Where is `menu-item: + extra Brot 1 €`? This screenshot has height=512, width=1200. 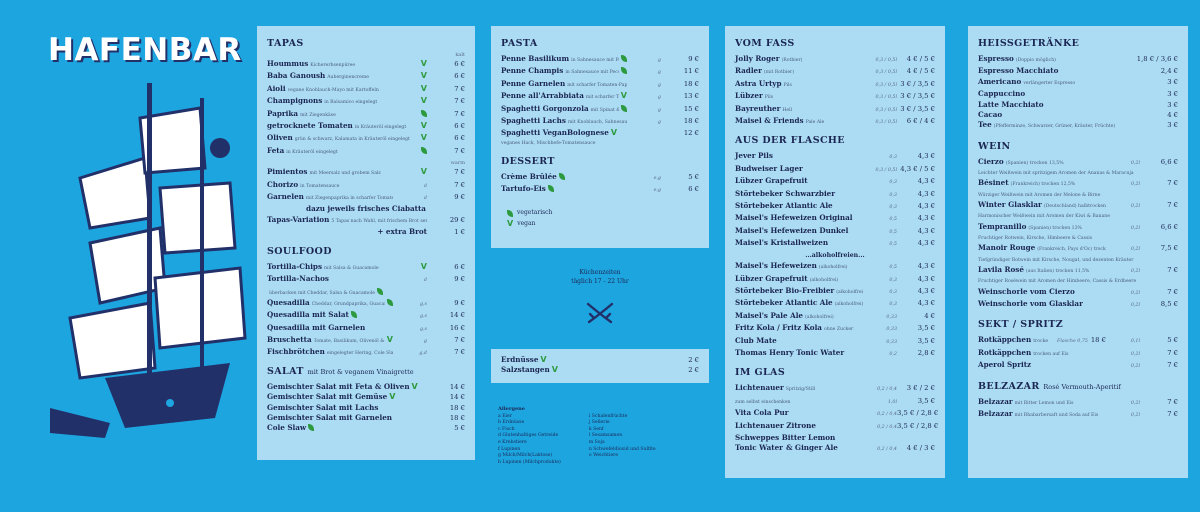 menu-item: + extra Brot 1 € is located at coordinates (421, 232).